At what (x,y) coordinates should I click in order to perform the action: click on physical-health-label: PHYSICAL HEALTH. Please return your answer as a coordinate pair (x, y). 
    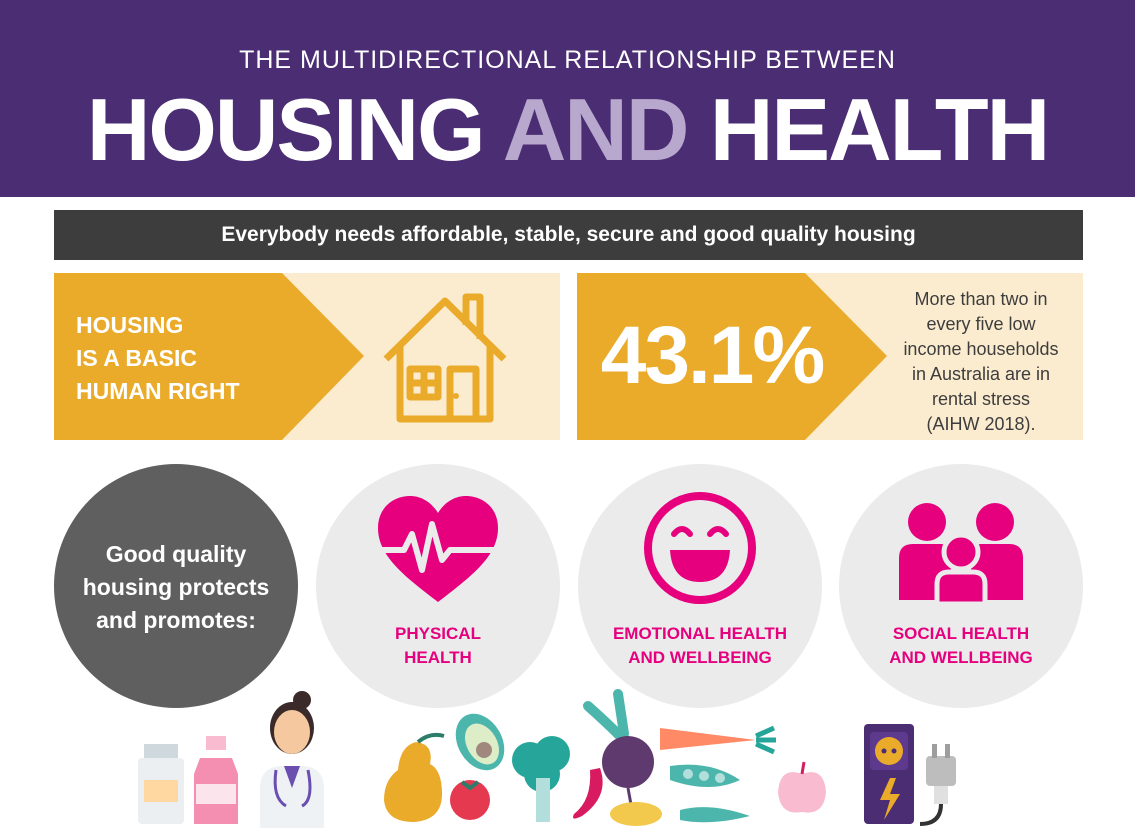
    Looking at the image, I should click on (438, 646).